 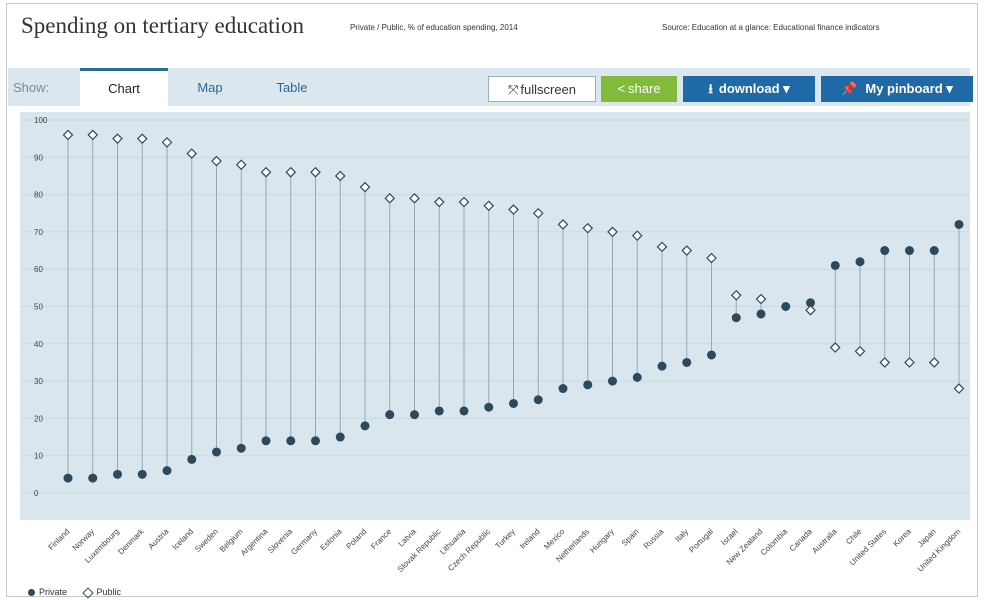 What do you see at coordinates (87, 592) in the screenshot?
I see `legend-public-marker` at bounding box center [87, 592].